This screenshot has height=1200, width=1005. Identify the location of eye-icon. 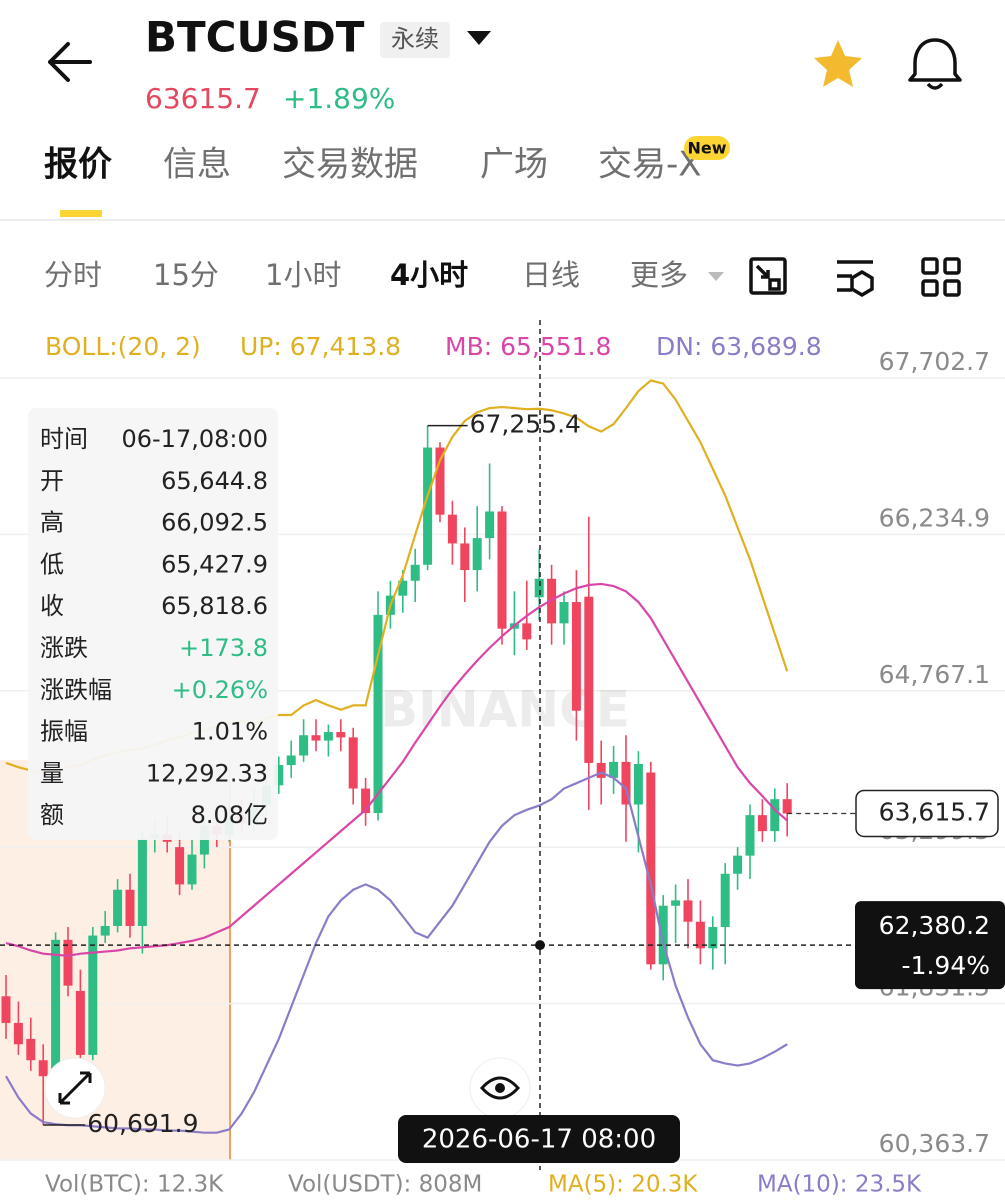
(500, 1088).